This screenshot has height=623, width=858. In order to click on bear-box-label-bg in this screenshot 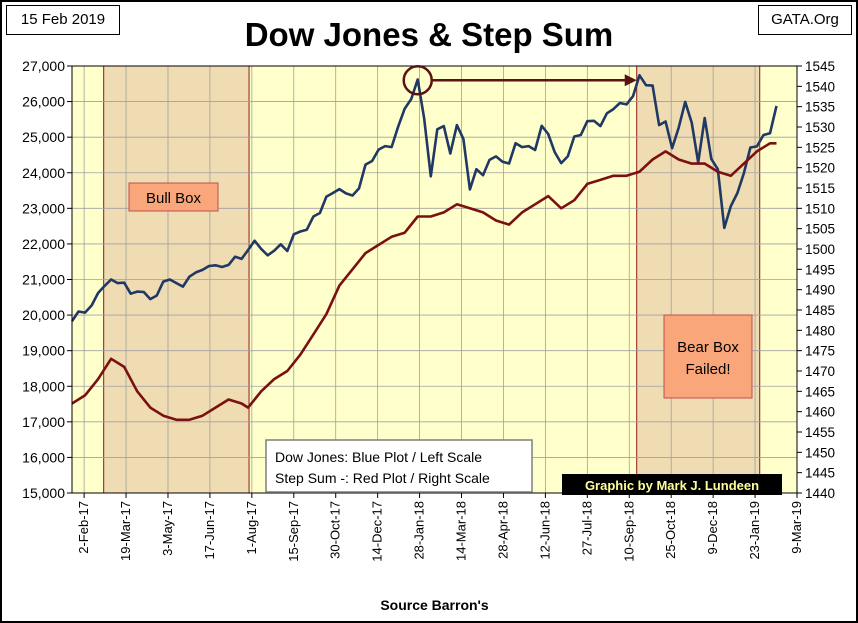, I will do `click(708, 356)`.